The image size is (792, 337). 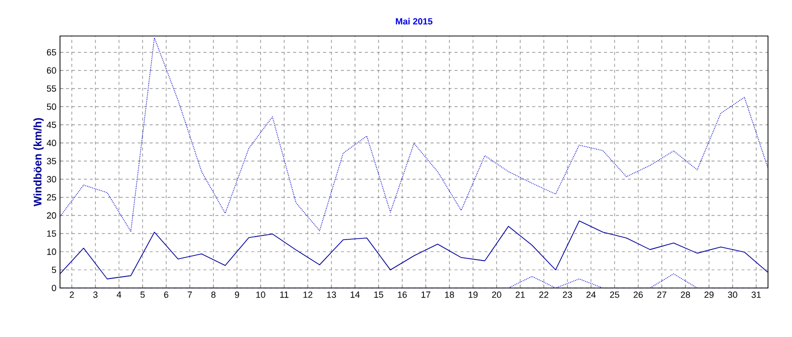 What do you see at coordinates (473, 295) in the screenshot?
I see `x-tick-label: 19` at bounding box center [473, 295].